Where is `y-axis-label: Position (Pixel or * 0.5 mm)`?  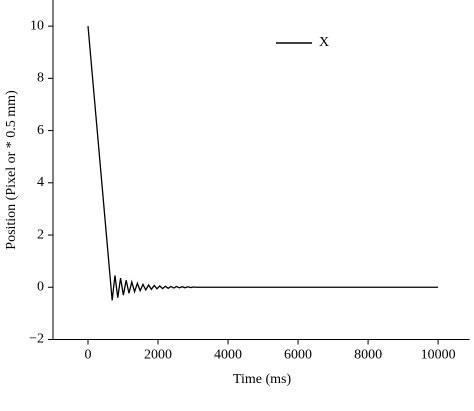
y-axis-label: Position (Pixel or * 0.5 mm) is located at coordinates (11, 170).